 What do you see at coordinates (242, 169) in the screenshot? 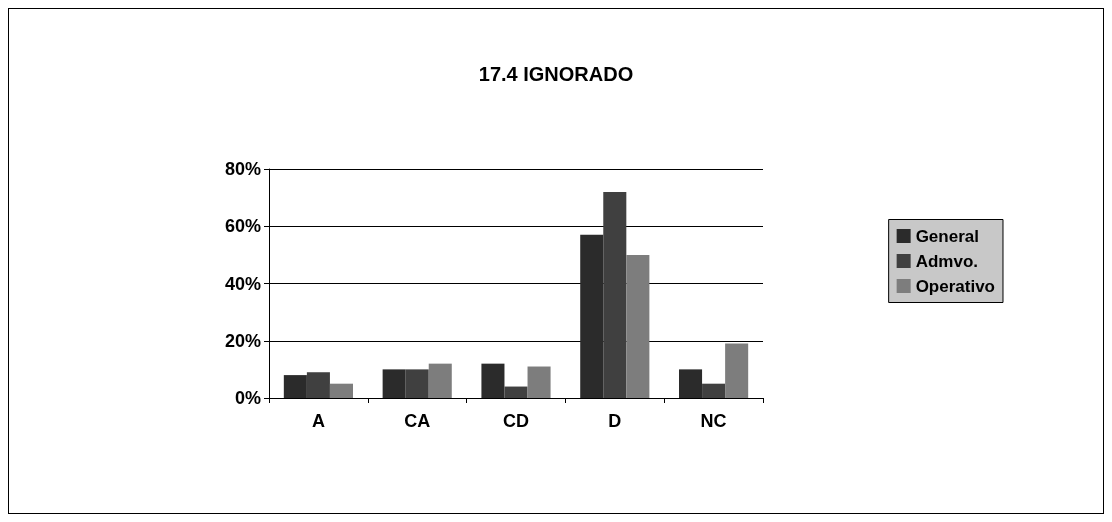
I see `y-tick-label: 80%` at bounding box center [242, 169].